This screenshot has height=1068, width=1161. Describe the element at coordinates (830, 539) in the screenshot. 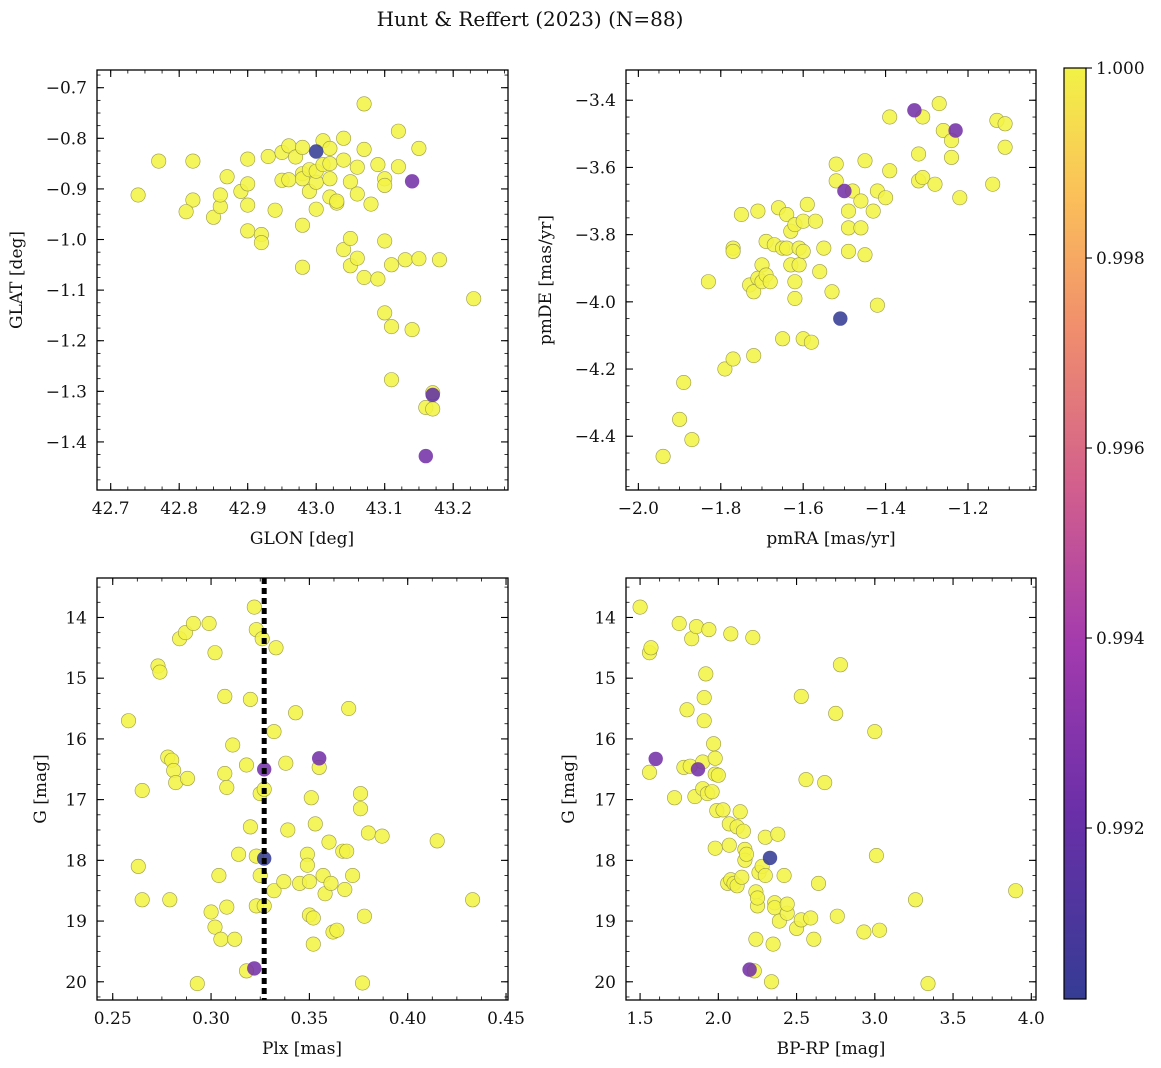

I see `x-axis-label: pmRA [mas/yr]` at that location.